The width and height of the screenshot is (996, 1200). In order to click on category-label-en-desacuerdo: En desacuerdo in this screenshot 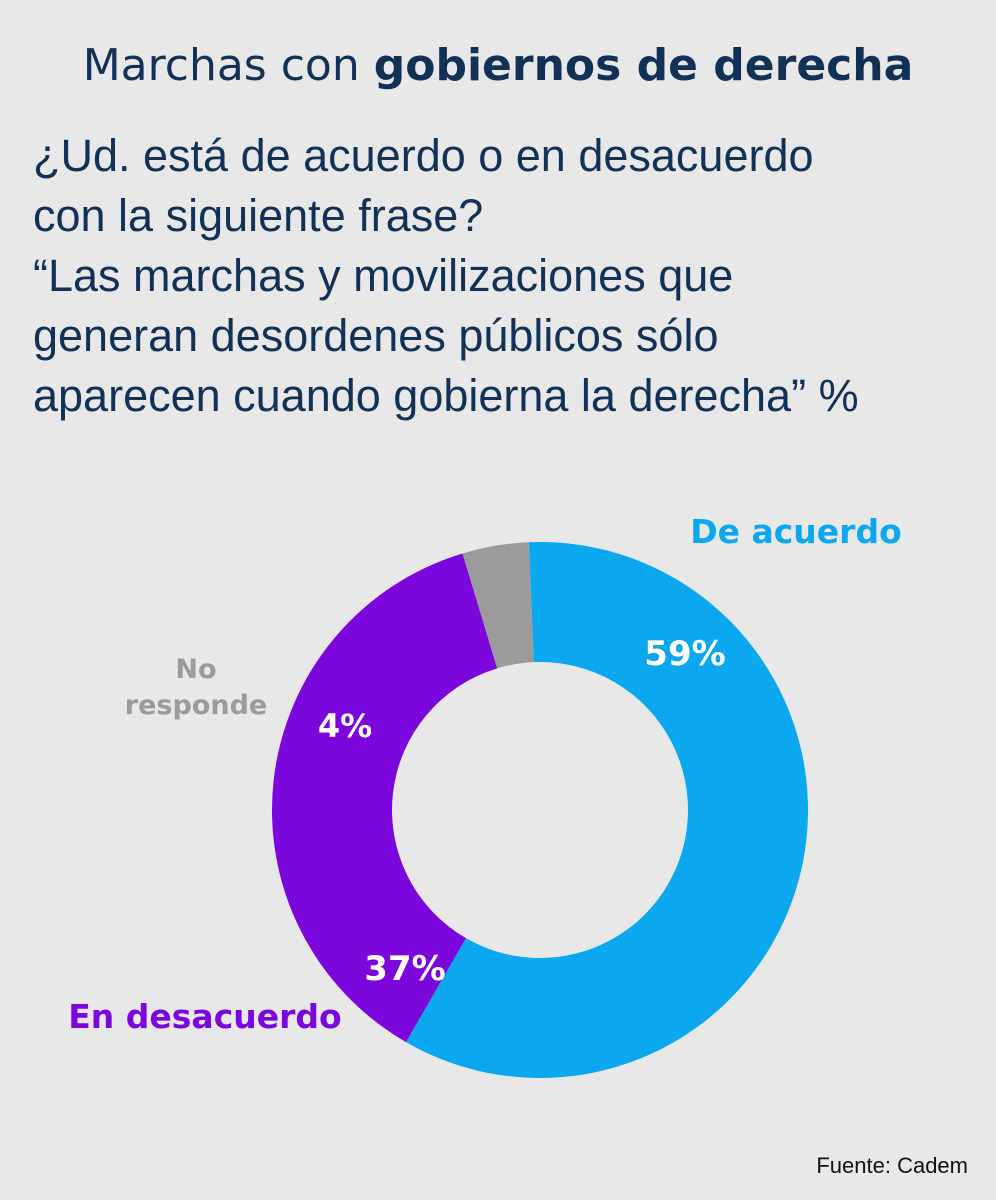, I will do `click(204, 1016)`.